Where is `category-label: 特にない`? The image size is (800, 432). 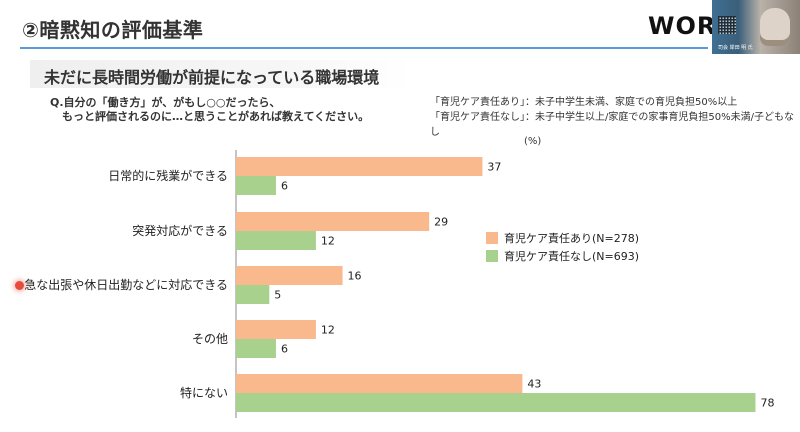
category-label: 特にない is located at coordinates (204, 392).